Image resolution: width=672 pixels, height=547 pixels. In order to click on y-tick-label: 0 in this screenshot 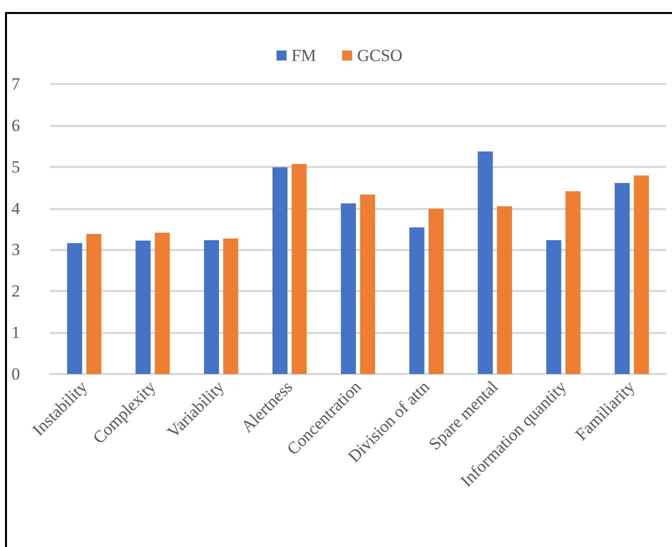, I will do `click(16, 374)`.